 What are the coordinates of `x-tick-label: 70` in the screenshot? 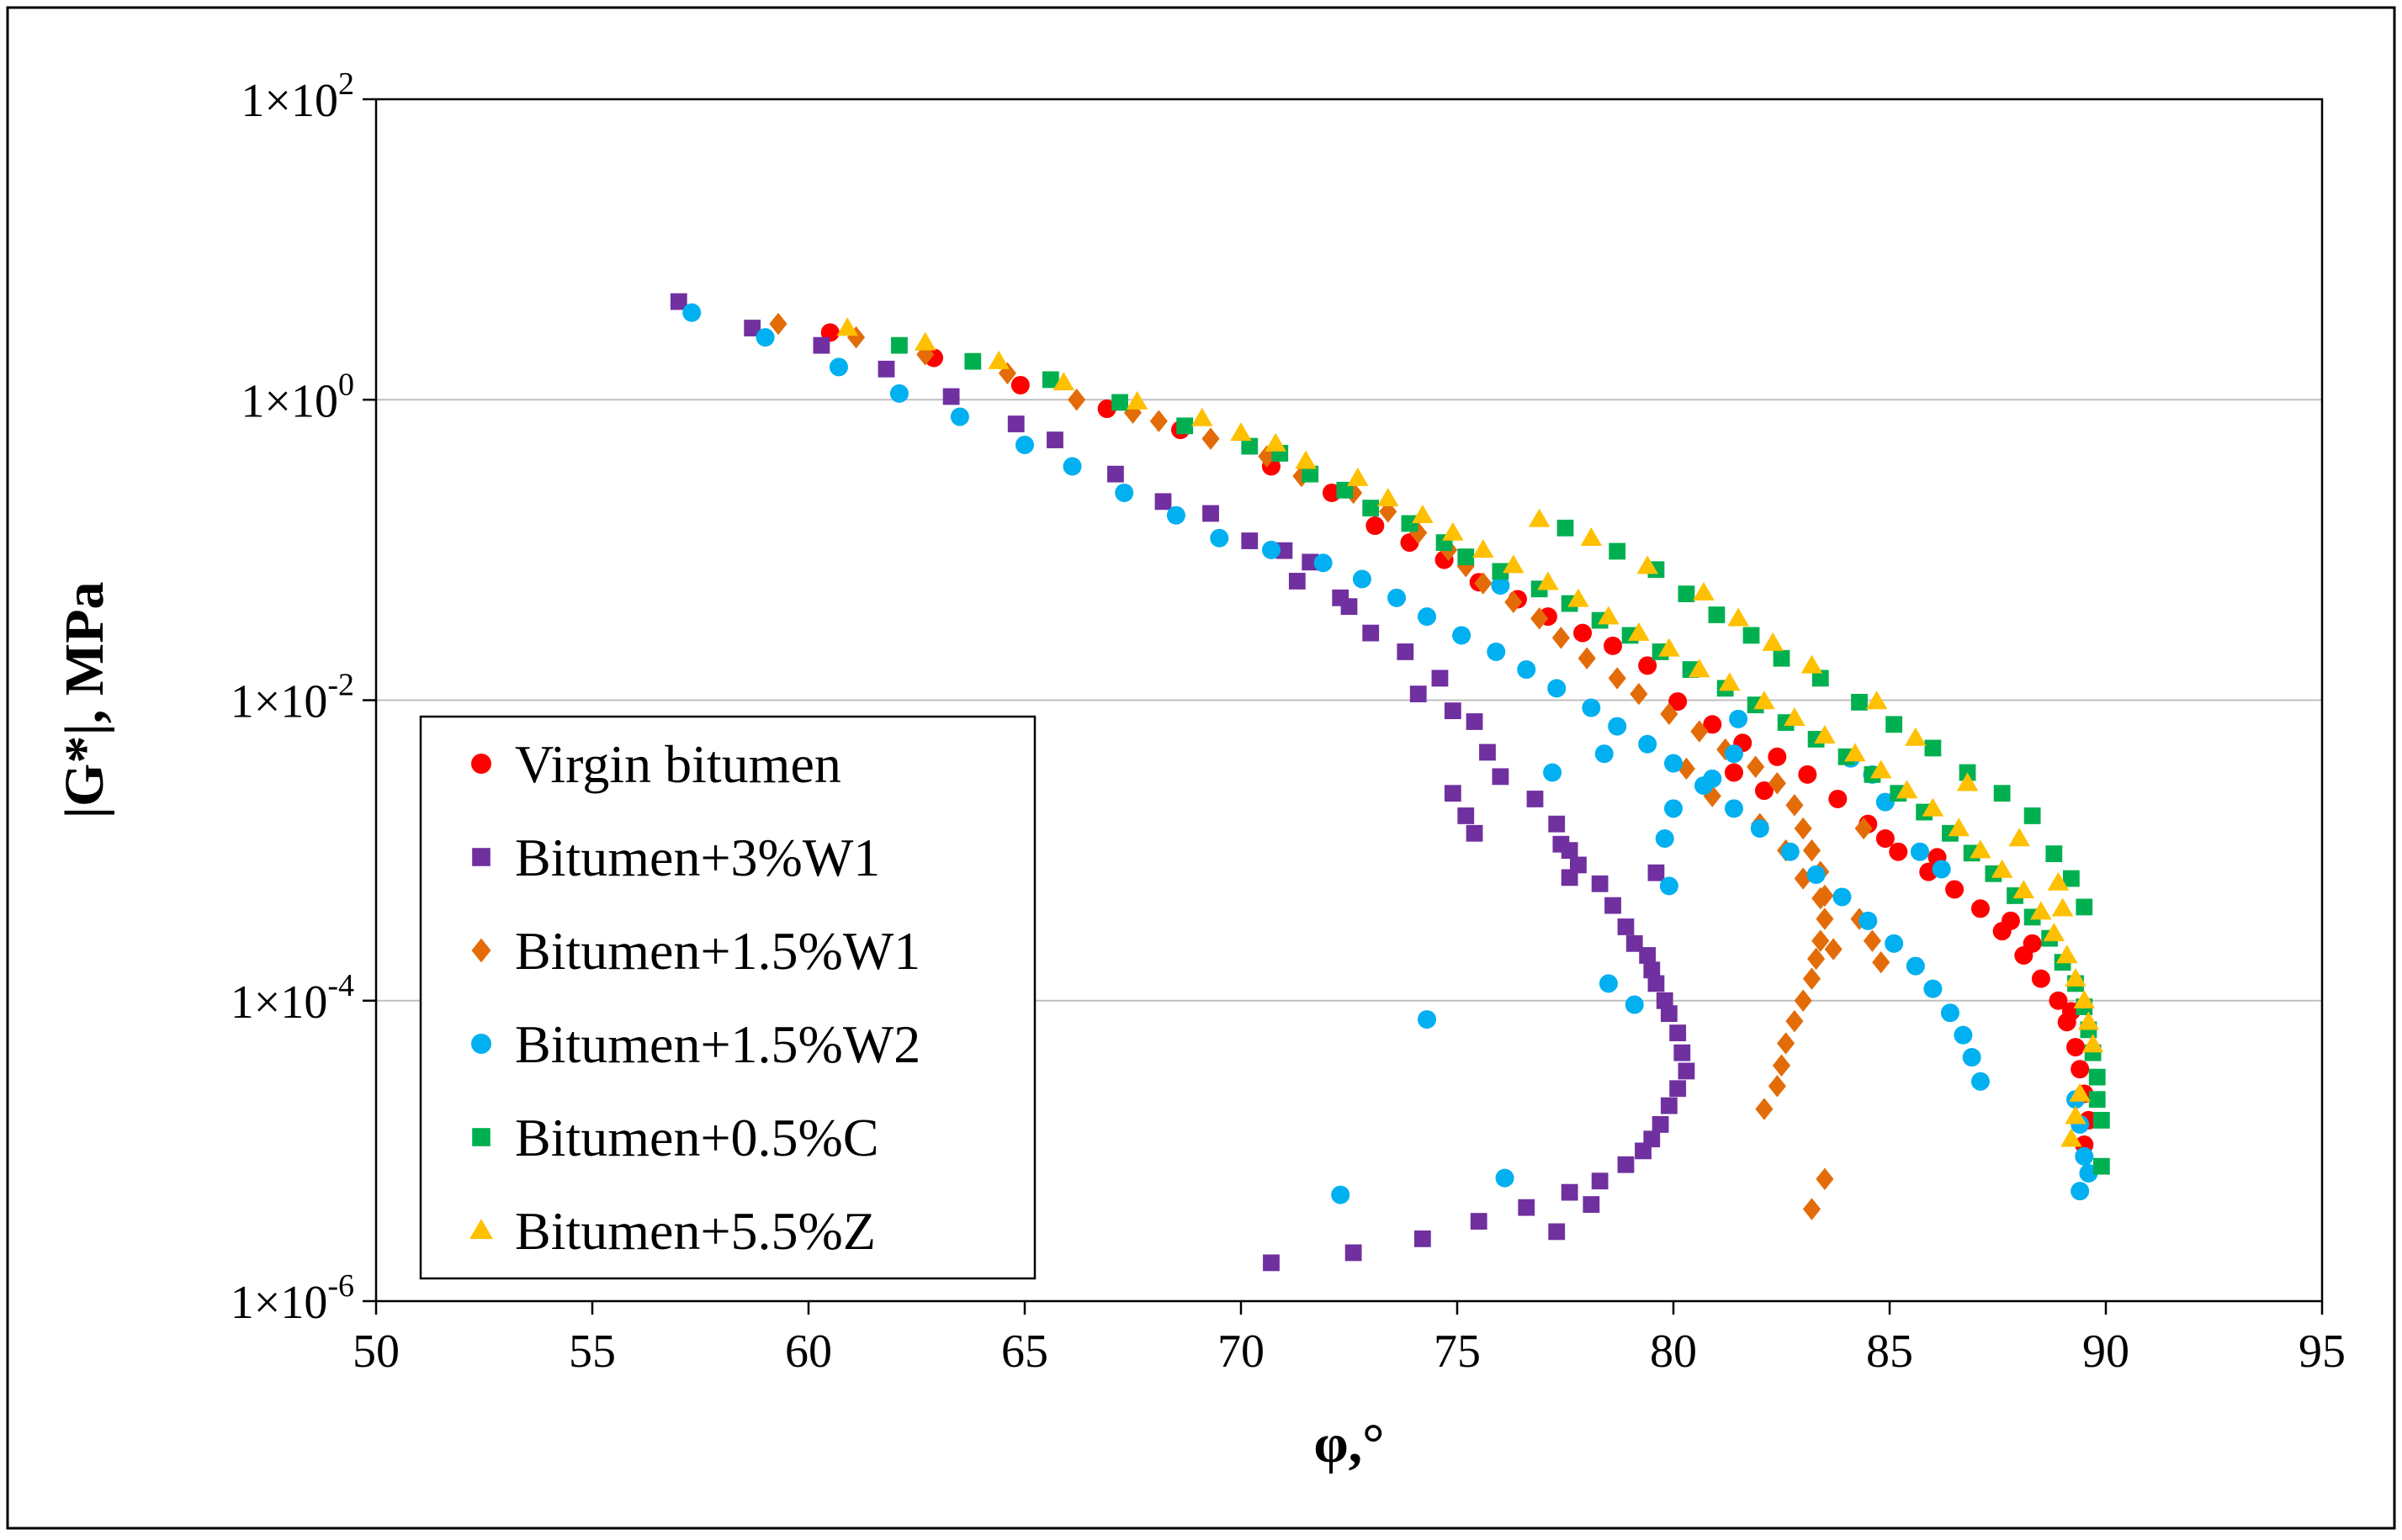 It's located at (1241, 1352).